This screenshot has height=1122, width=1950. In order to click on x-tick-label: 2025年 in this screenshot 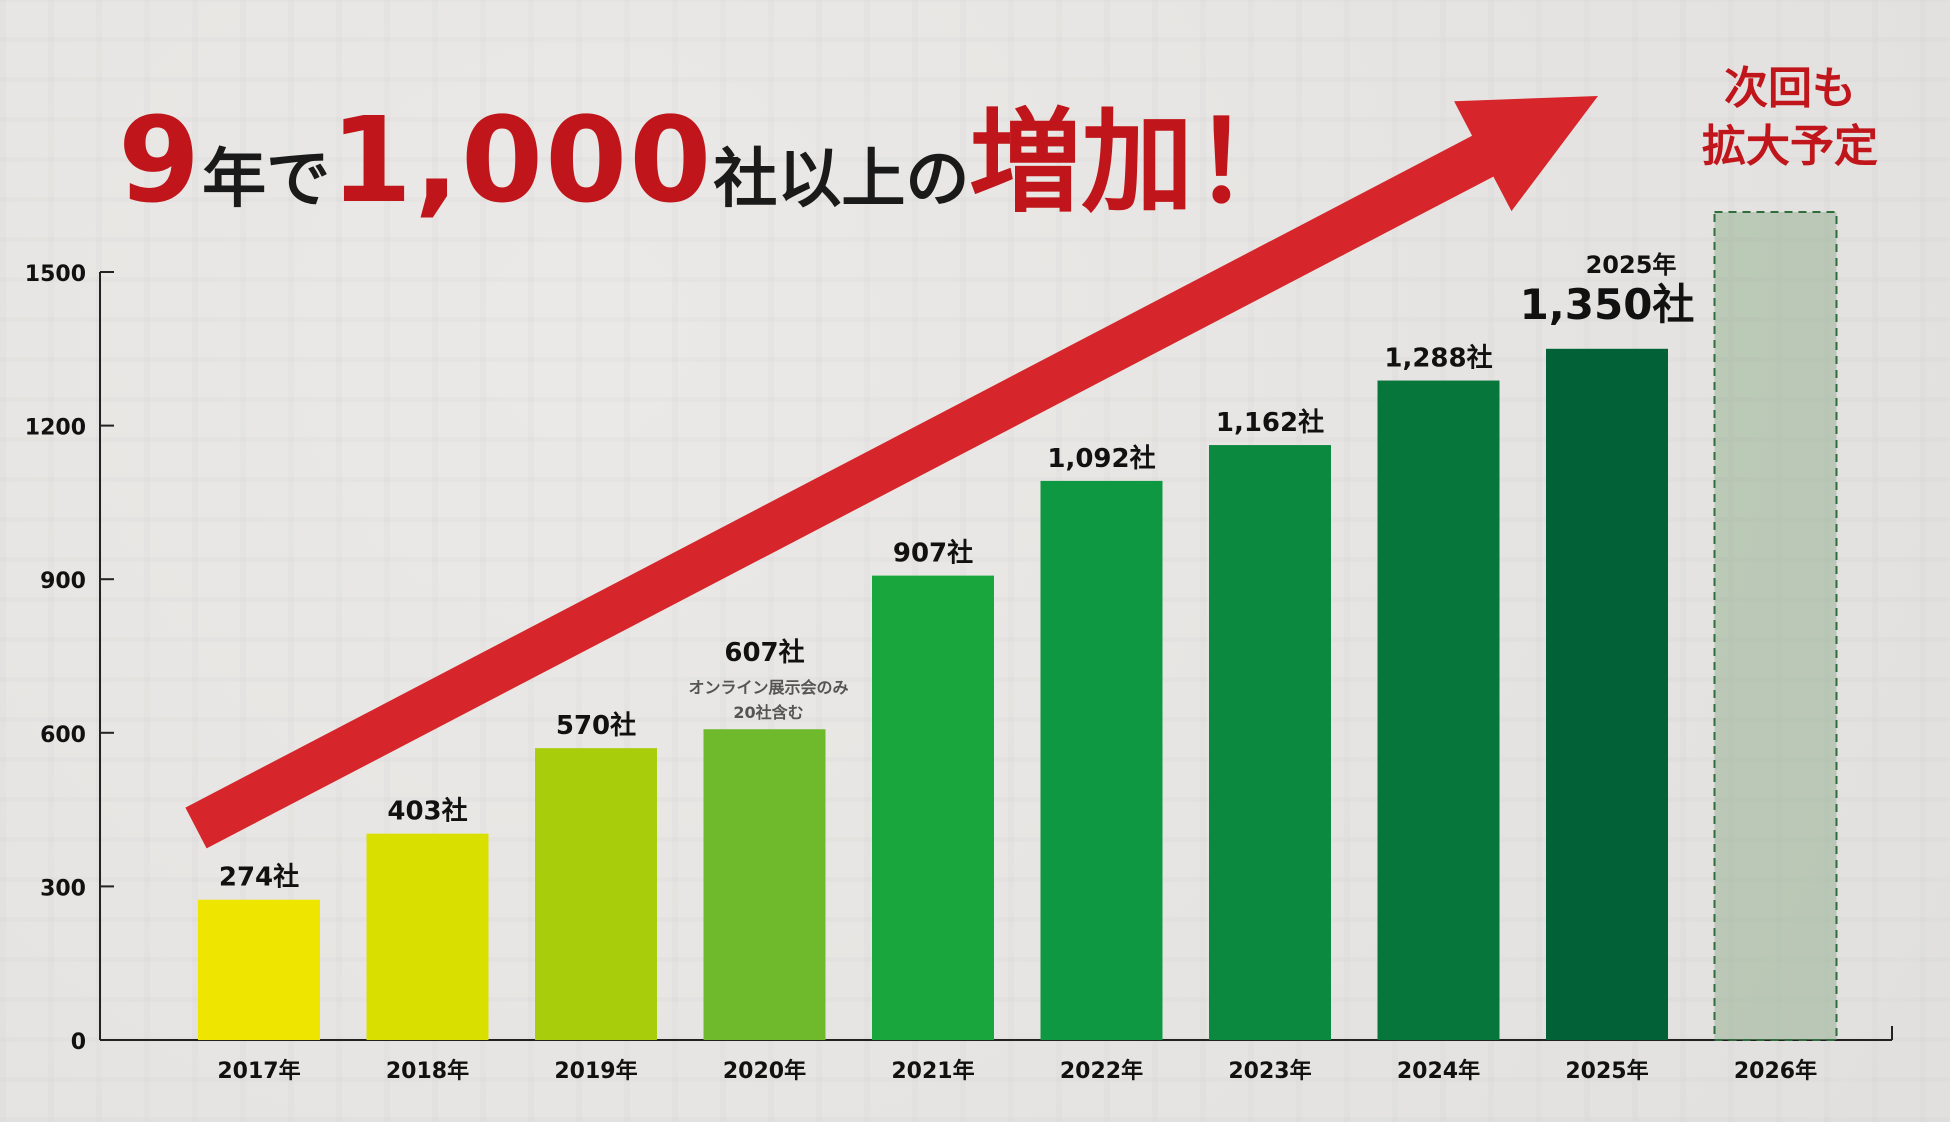, I will do `click(1606, 1071)`.